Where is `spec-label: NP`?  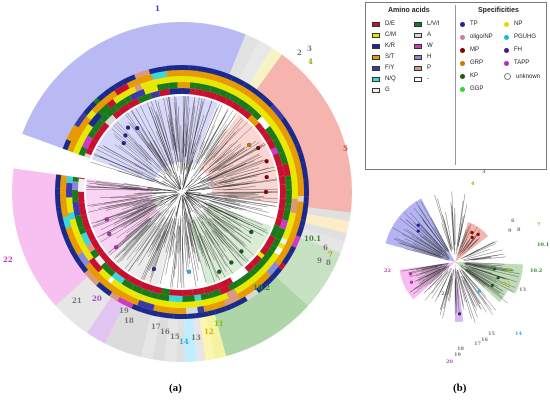
spec-label: NP is located at coordinates (518, 24).